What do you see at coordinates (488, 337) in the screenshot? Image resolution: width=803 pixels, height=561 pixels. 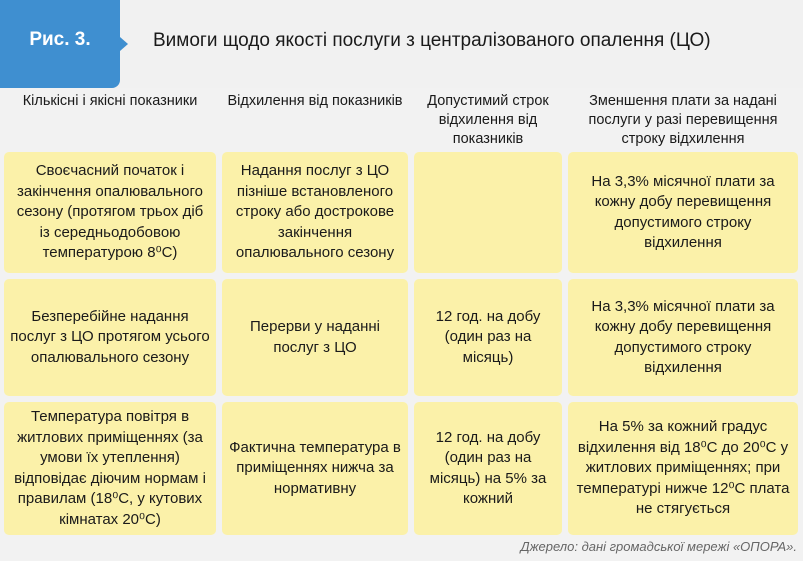 I see `row2-allowed-term-cell: 12 год. на добу (один раз на місяць)` at bounding box center [488, 337].